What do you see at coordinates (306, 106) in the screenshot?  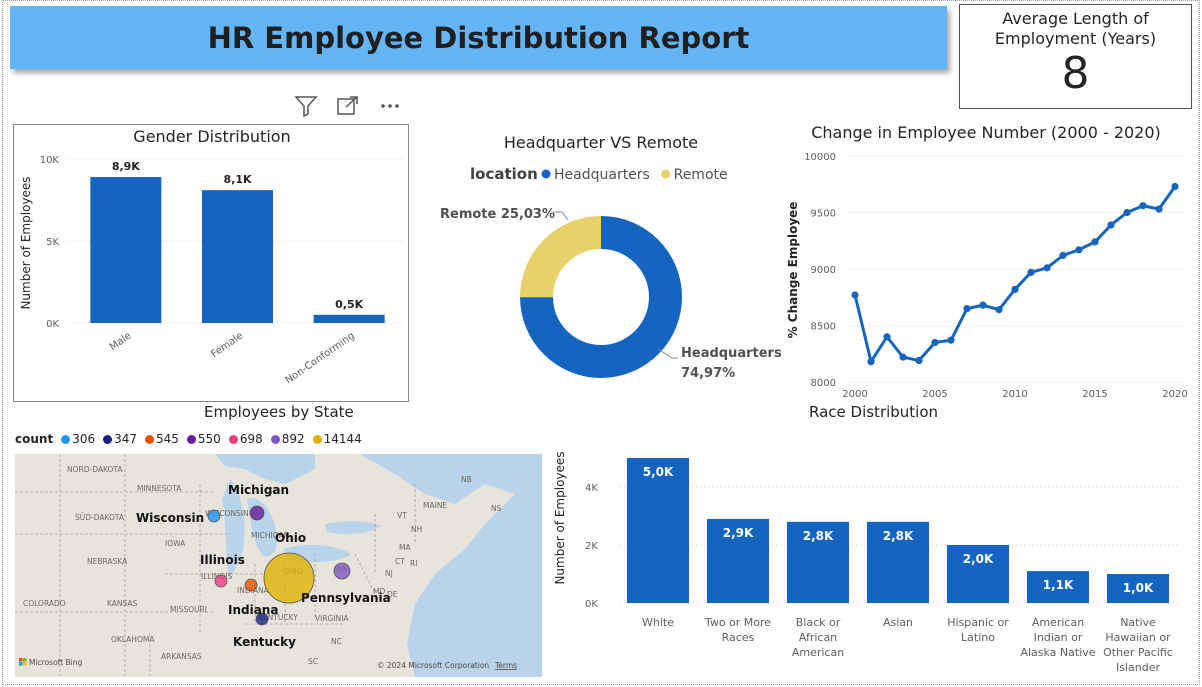 I see `filter-icon` at bounding box center [306, 106].